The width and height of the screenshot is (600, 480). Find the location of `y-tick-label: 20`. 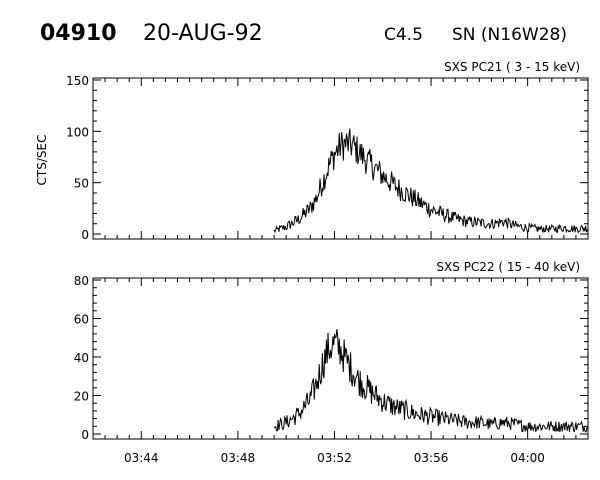

y-tick-label: 20 is located at coordinates (81, 397).